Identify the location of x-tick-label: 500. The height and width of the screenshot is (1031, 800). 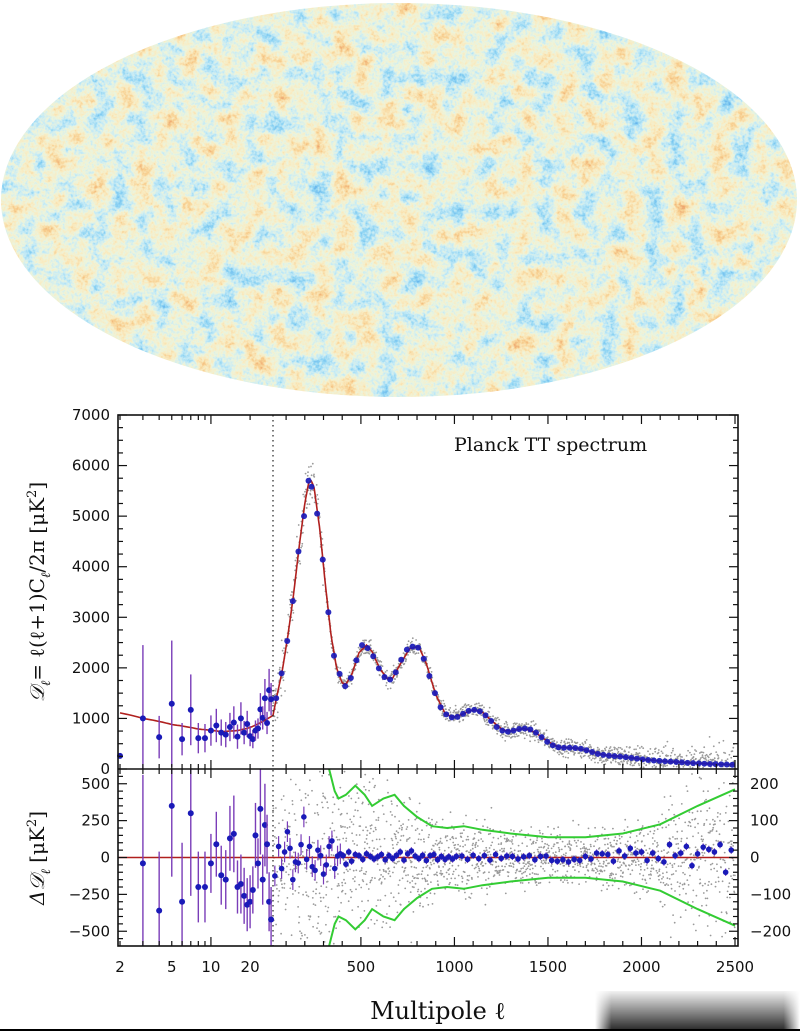
(361, 967).